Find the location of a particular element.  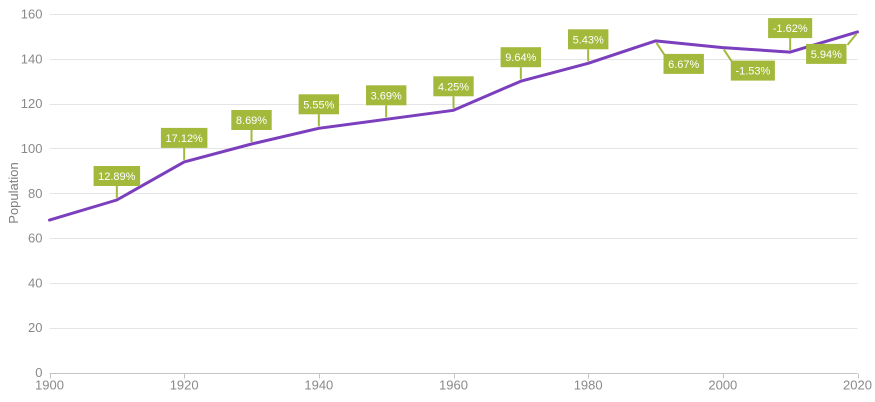

x-tick-label-2020: 2020 is located at coordinates (857, 385).